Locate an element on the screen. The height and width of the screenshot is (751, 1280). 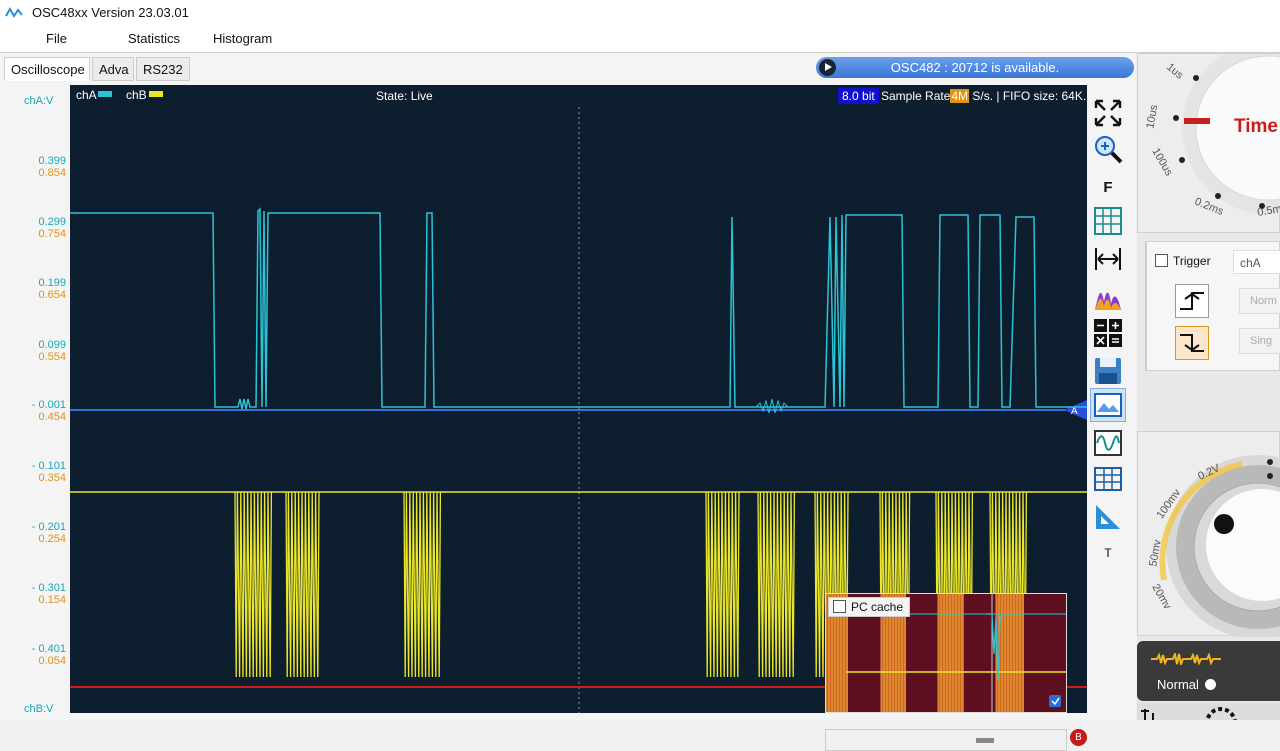
device-status-text: OSC482 : 20712 is available. is located at coordinates (975, 67).